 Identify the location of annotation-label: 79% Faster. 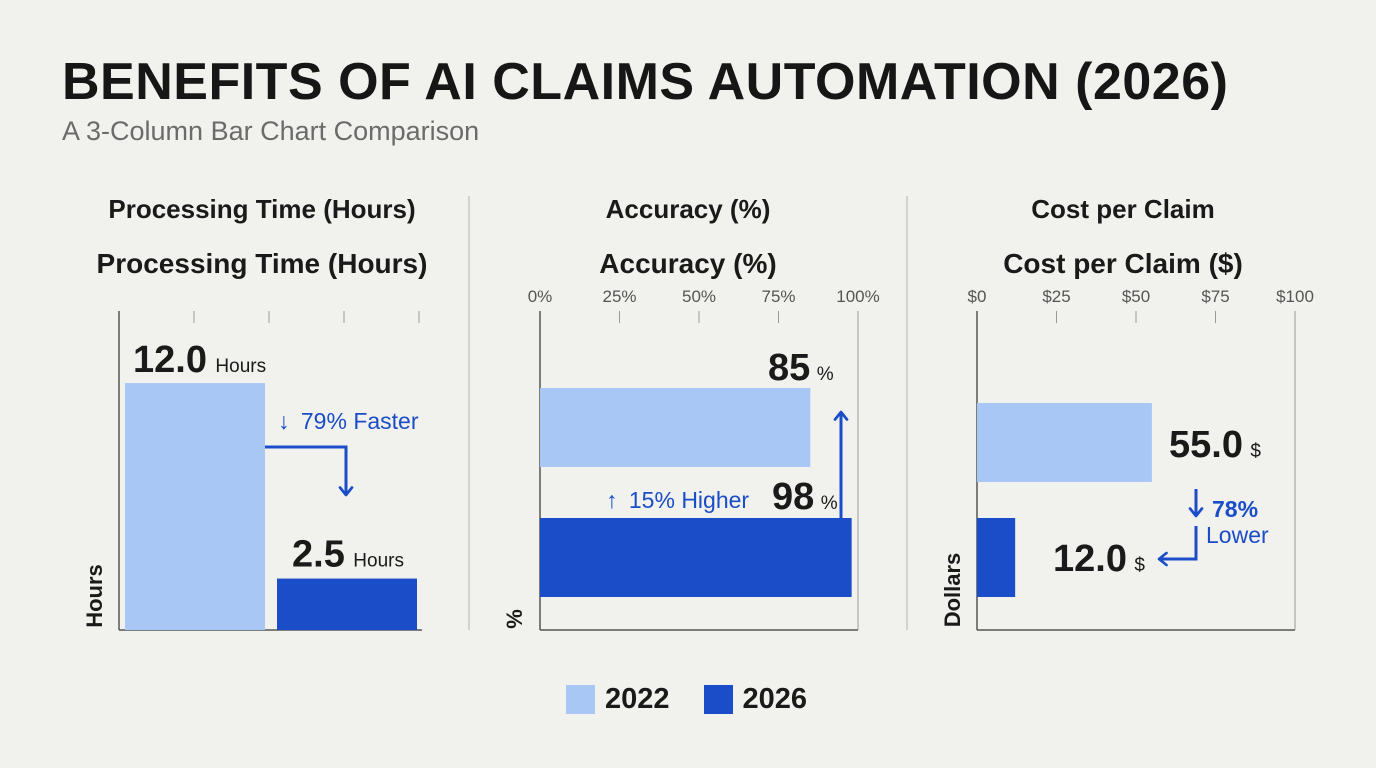
(360, 421).